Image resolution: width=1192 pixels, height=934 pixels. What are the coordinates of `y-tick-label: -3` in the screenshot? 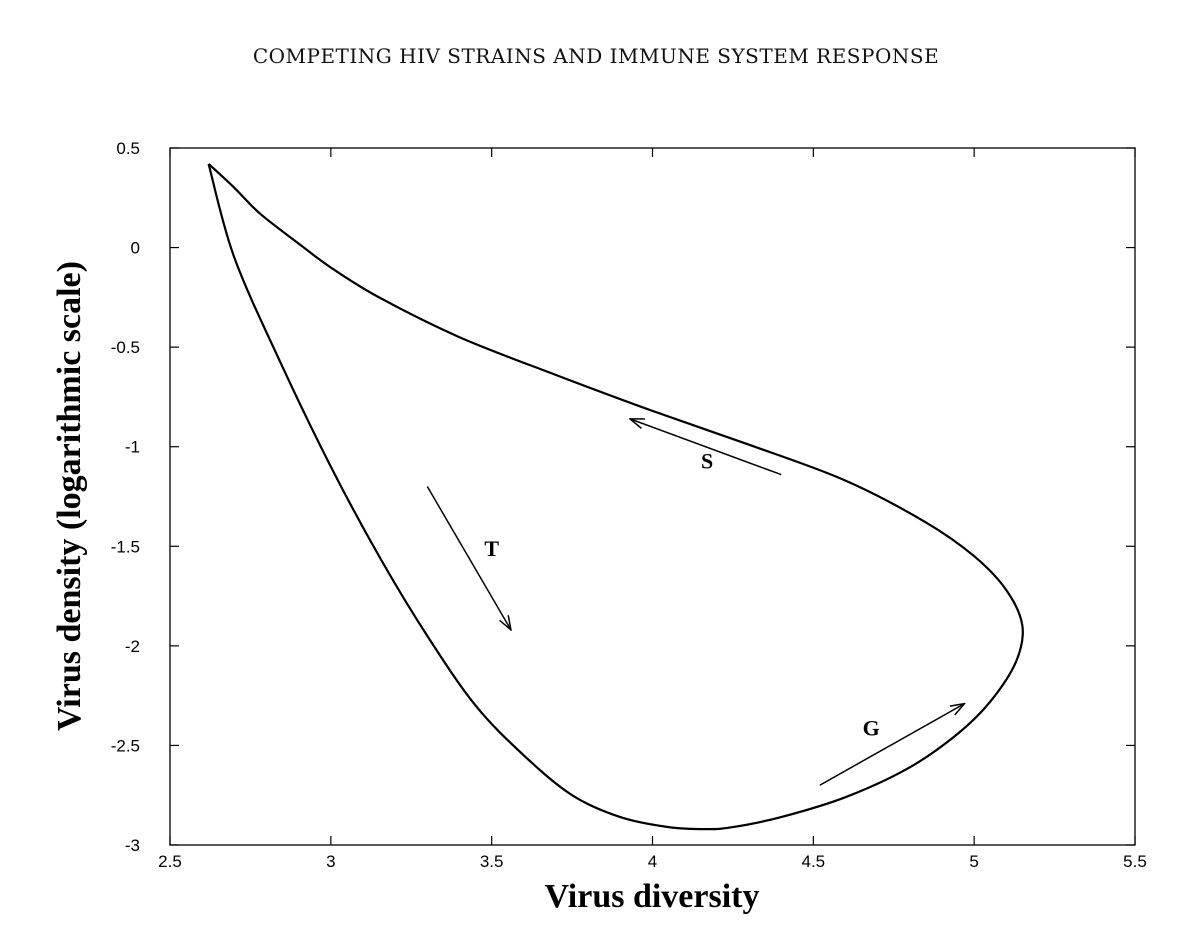 It's located at (132, 845).